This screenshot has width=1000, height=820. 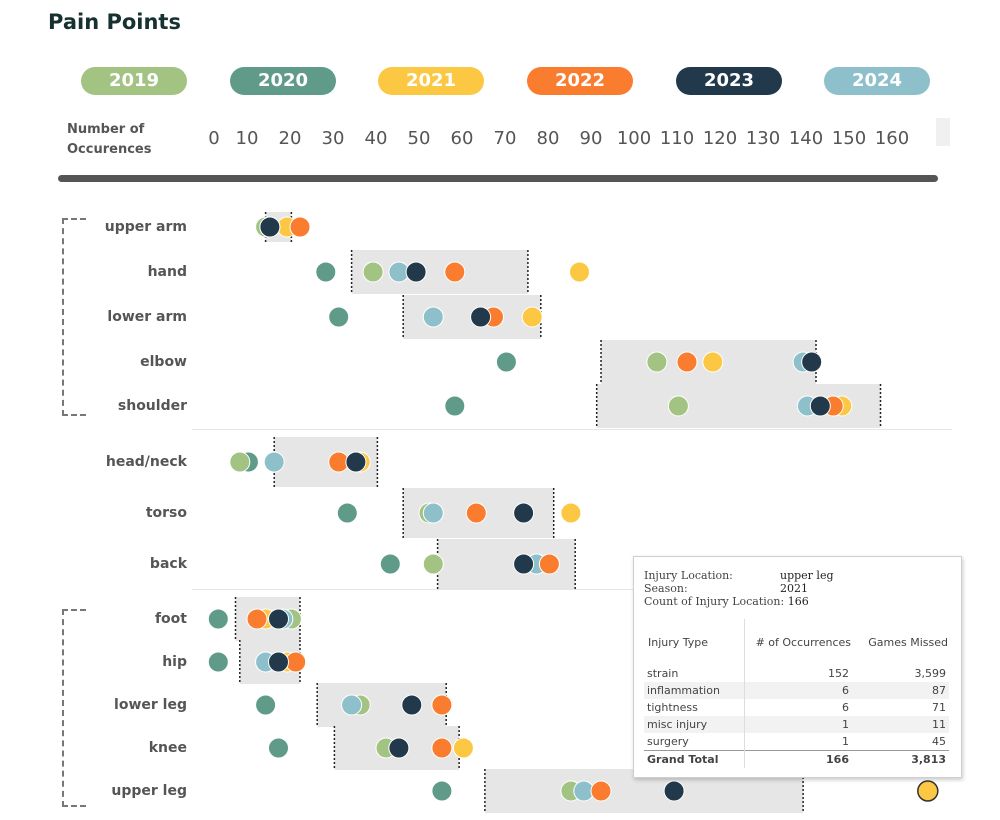 What do you see at coordinates (796, 707) in the screenshot?
I see `tooltip-row: tightness 6 71` at bounding box center [796, 707].